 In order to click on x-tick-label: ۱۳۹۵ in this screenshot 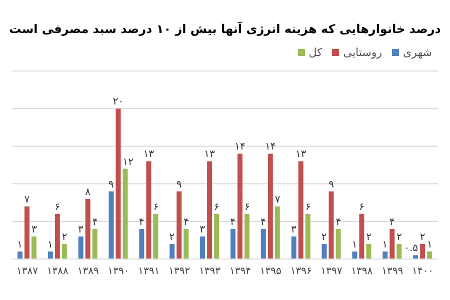, I will do `click(271, 272)`.